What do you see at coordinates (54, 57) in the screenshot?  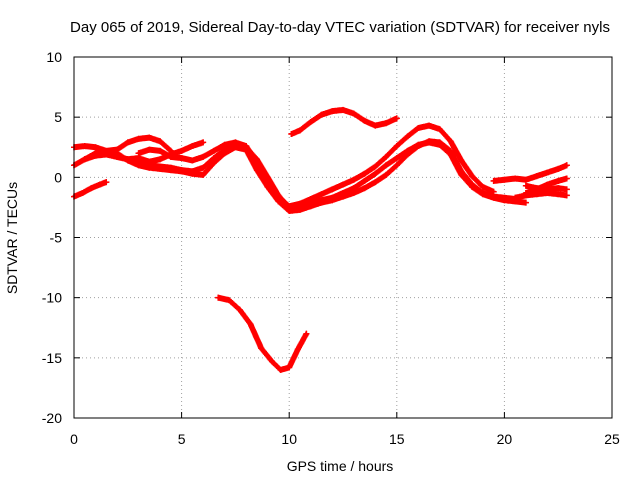 I see `y-tick-label: 10` at bounding box center [54, 57].